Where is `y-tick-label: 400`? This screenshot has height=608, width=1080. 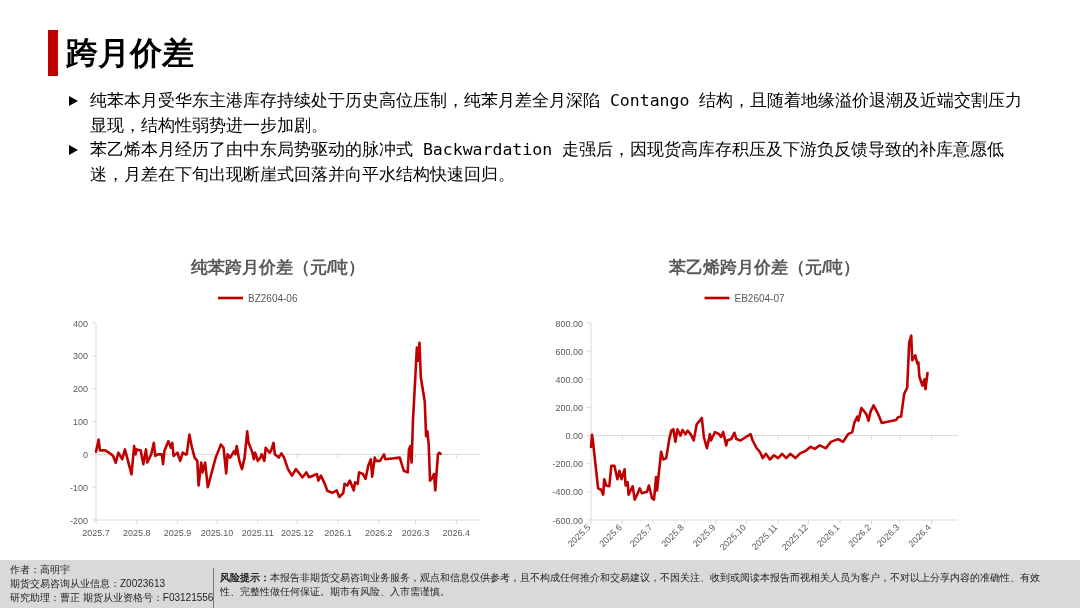
y-tick-label: 400 is located at coordinates (80, 323).